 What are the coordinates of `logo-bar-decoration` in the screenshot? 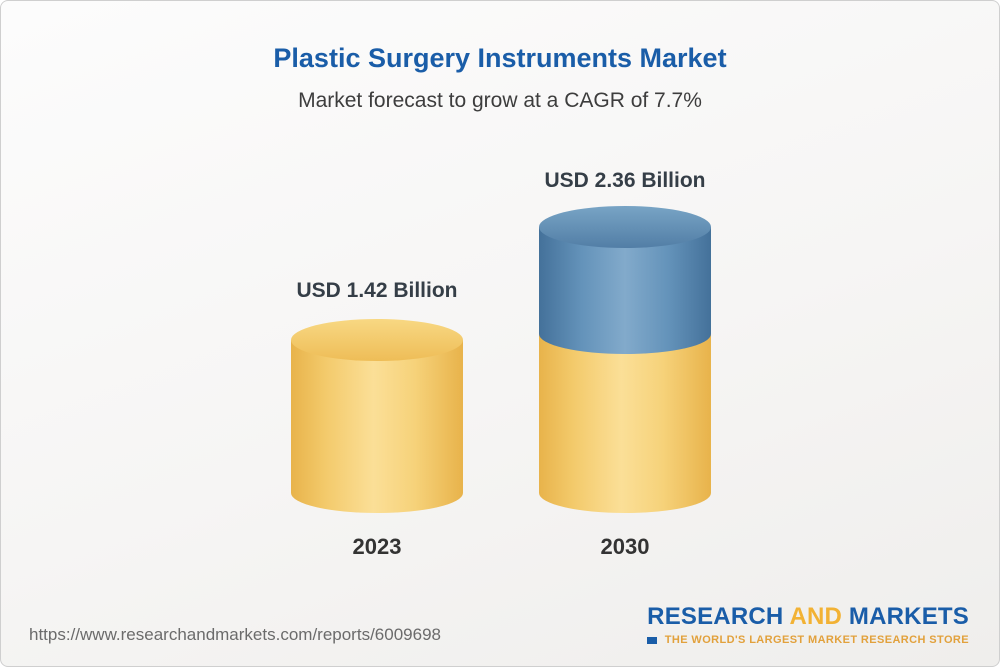 It's located at (652, 640).